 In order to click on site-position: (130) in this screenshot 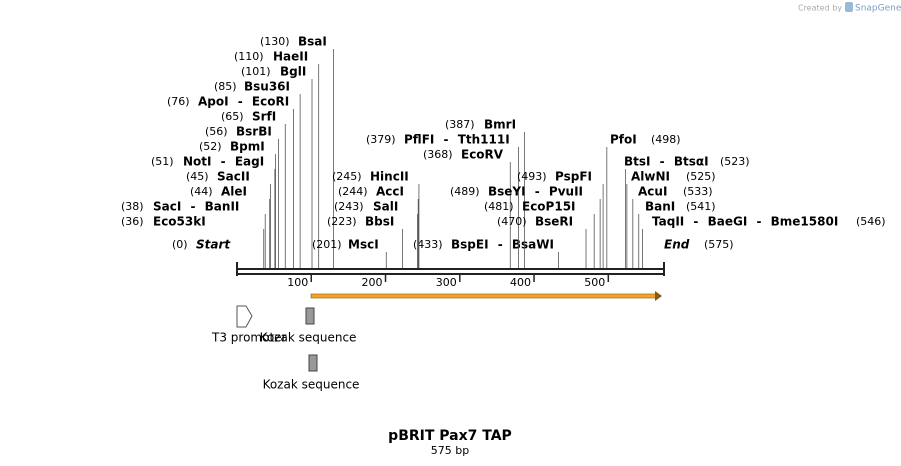, I will do `click(275, 41)`.